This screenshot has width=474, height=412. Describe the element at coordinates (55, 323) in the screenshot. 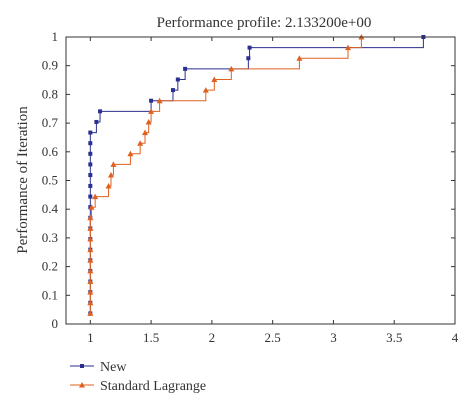

I see `y-tick-label: 0` at that location.